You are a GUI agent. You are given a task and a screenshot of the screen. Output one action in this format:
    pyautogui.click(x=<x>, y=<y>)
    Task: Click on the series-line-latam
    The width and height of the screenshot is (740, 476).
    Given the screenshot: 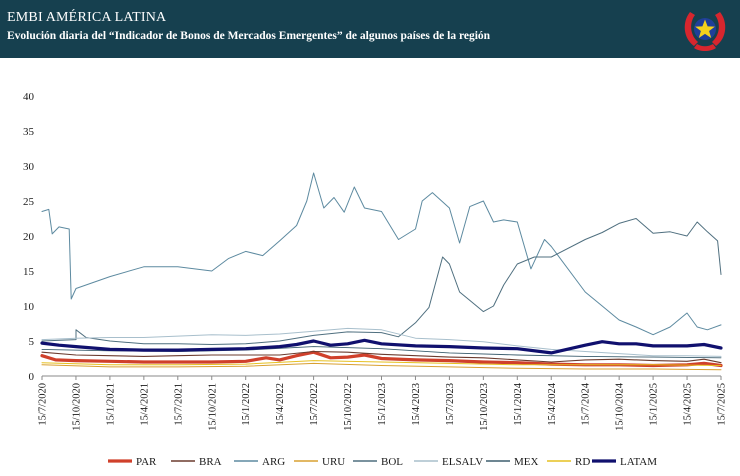 What is the action you would take?
    pyautogui.click(x=381, y=346)
    